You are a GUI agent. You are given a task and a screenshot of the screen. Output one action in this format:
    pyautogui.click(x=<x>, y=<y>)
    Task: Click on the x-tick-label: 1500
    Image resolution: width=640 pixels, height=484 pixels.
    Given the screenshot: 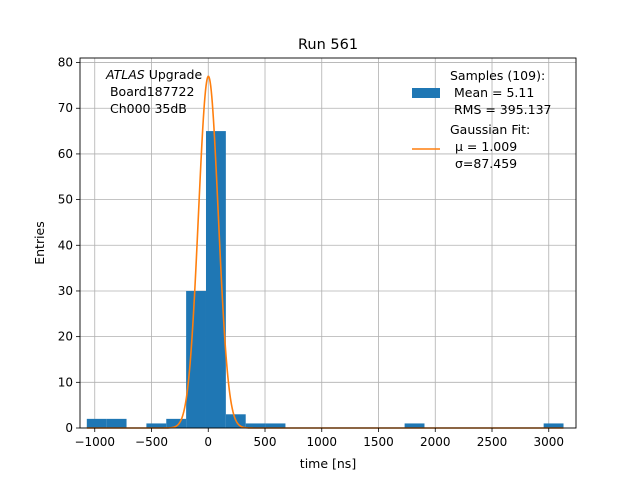 What is the action you would take?
    pyautogui.click(x=378, y=442)
    